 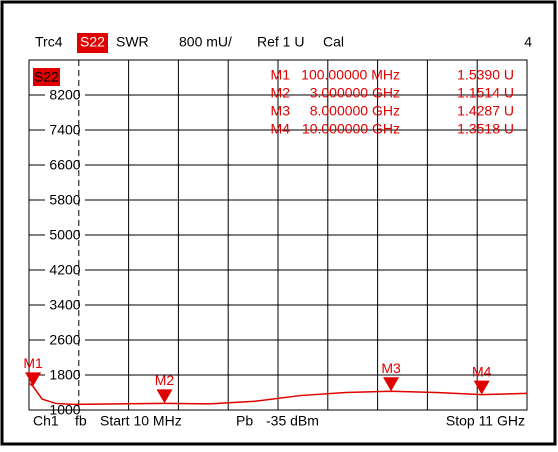 What do you see at coordinates (81, 421) in the screenshot?
I see `fb: fb` at bounding box center [81, 421].